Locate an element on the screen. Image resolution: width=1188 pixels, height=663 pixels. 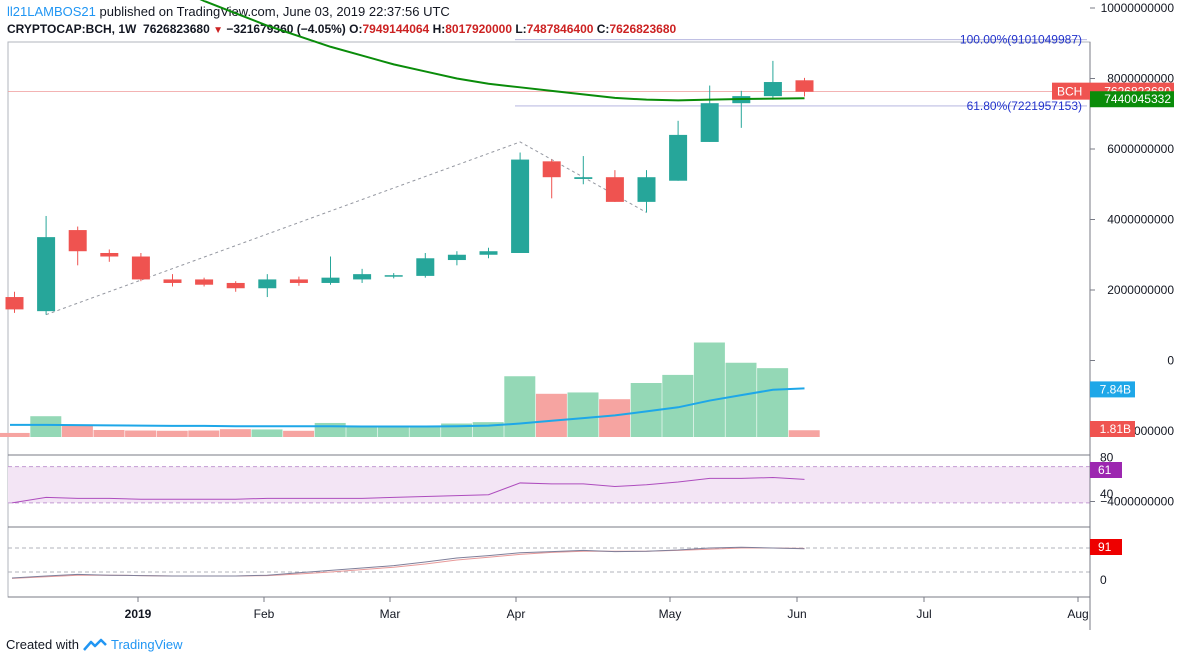
x-tick-label: Mar is located at coordinates (390, 614).